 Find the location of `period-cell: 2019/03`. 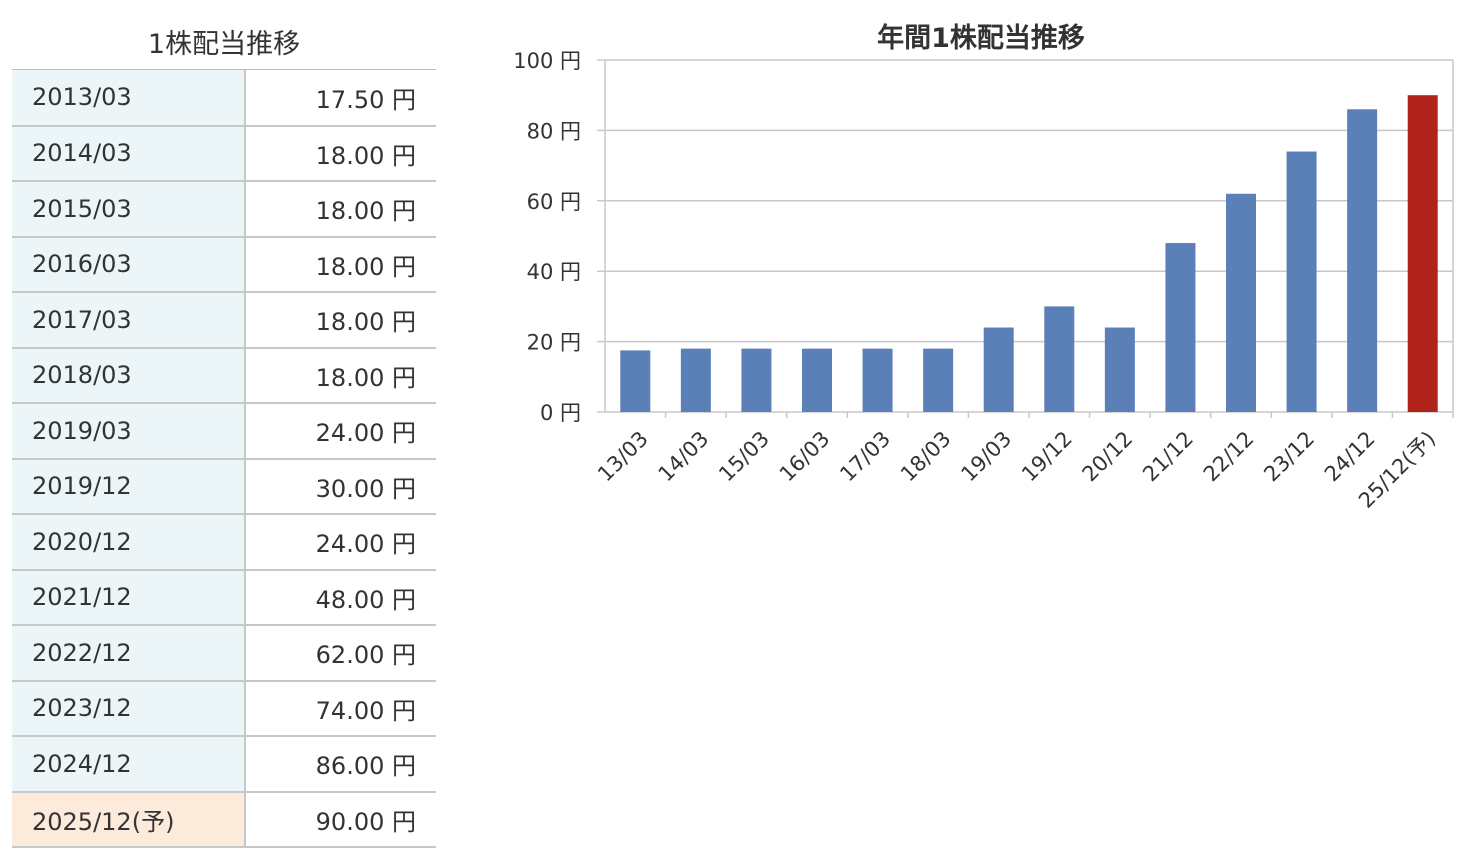

period-cell: 2019/03 is located at coordinates (129, 431).